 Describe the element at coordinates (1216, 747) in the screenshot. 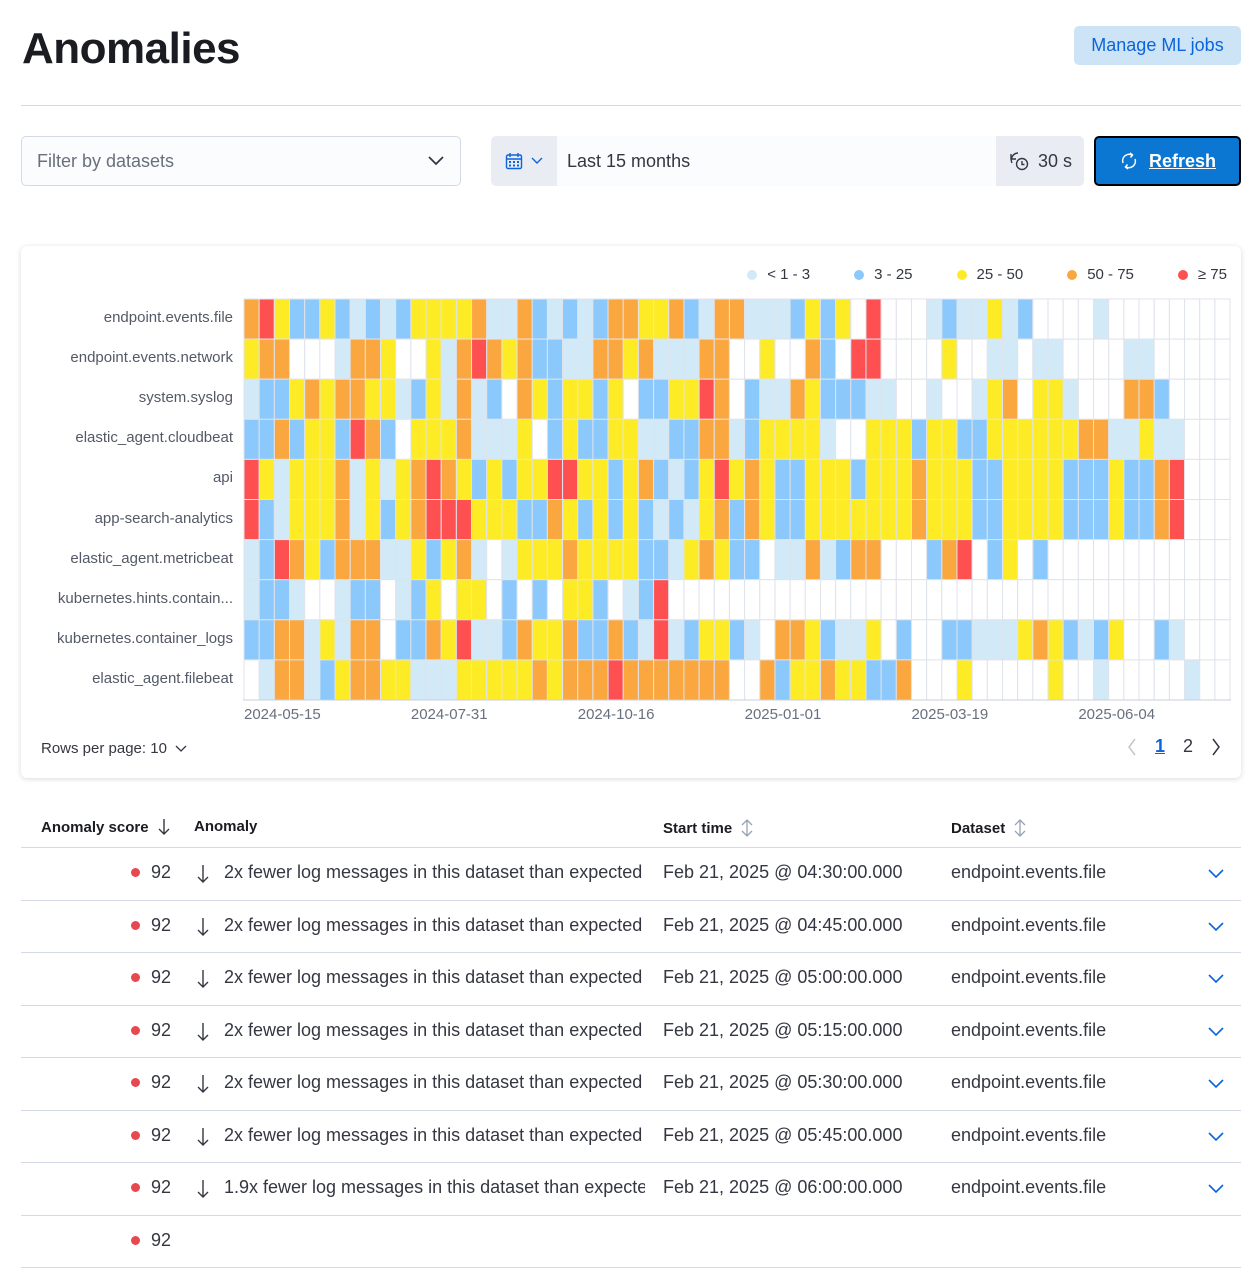

I see `chevron-right-icon` at that location.